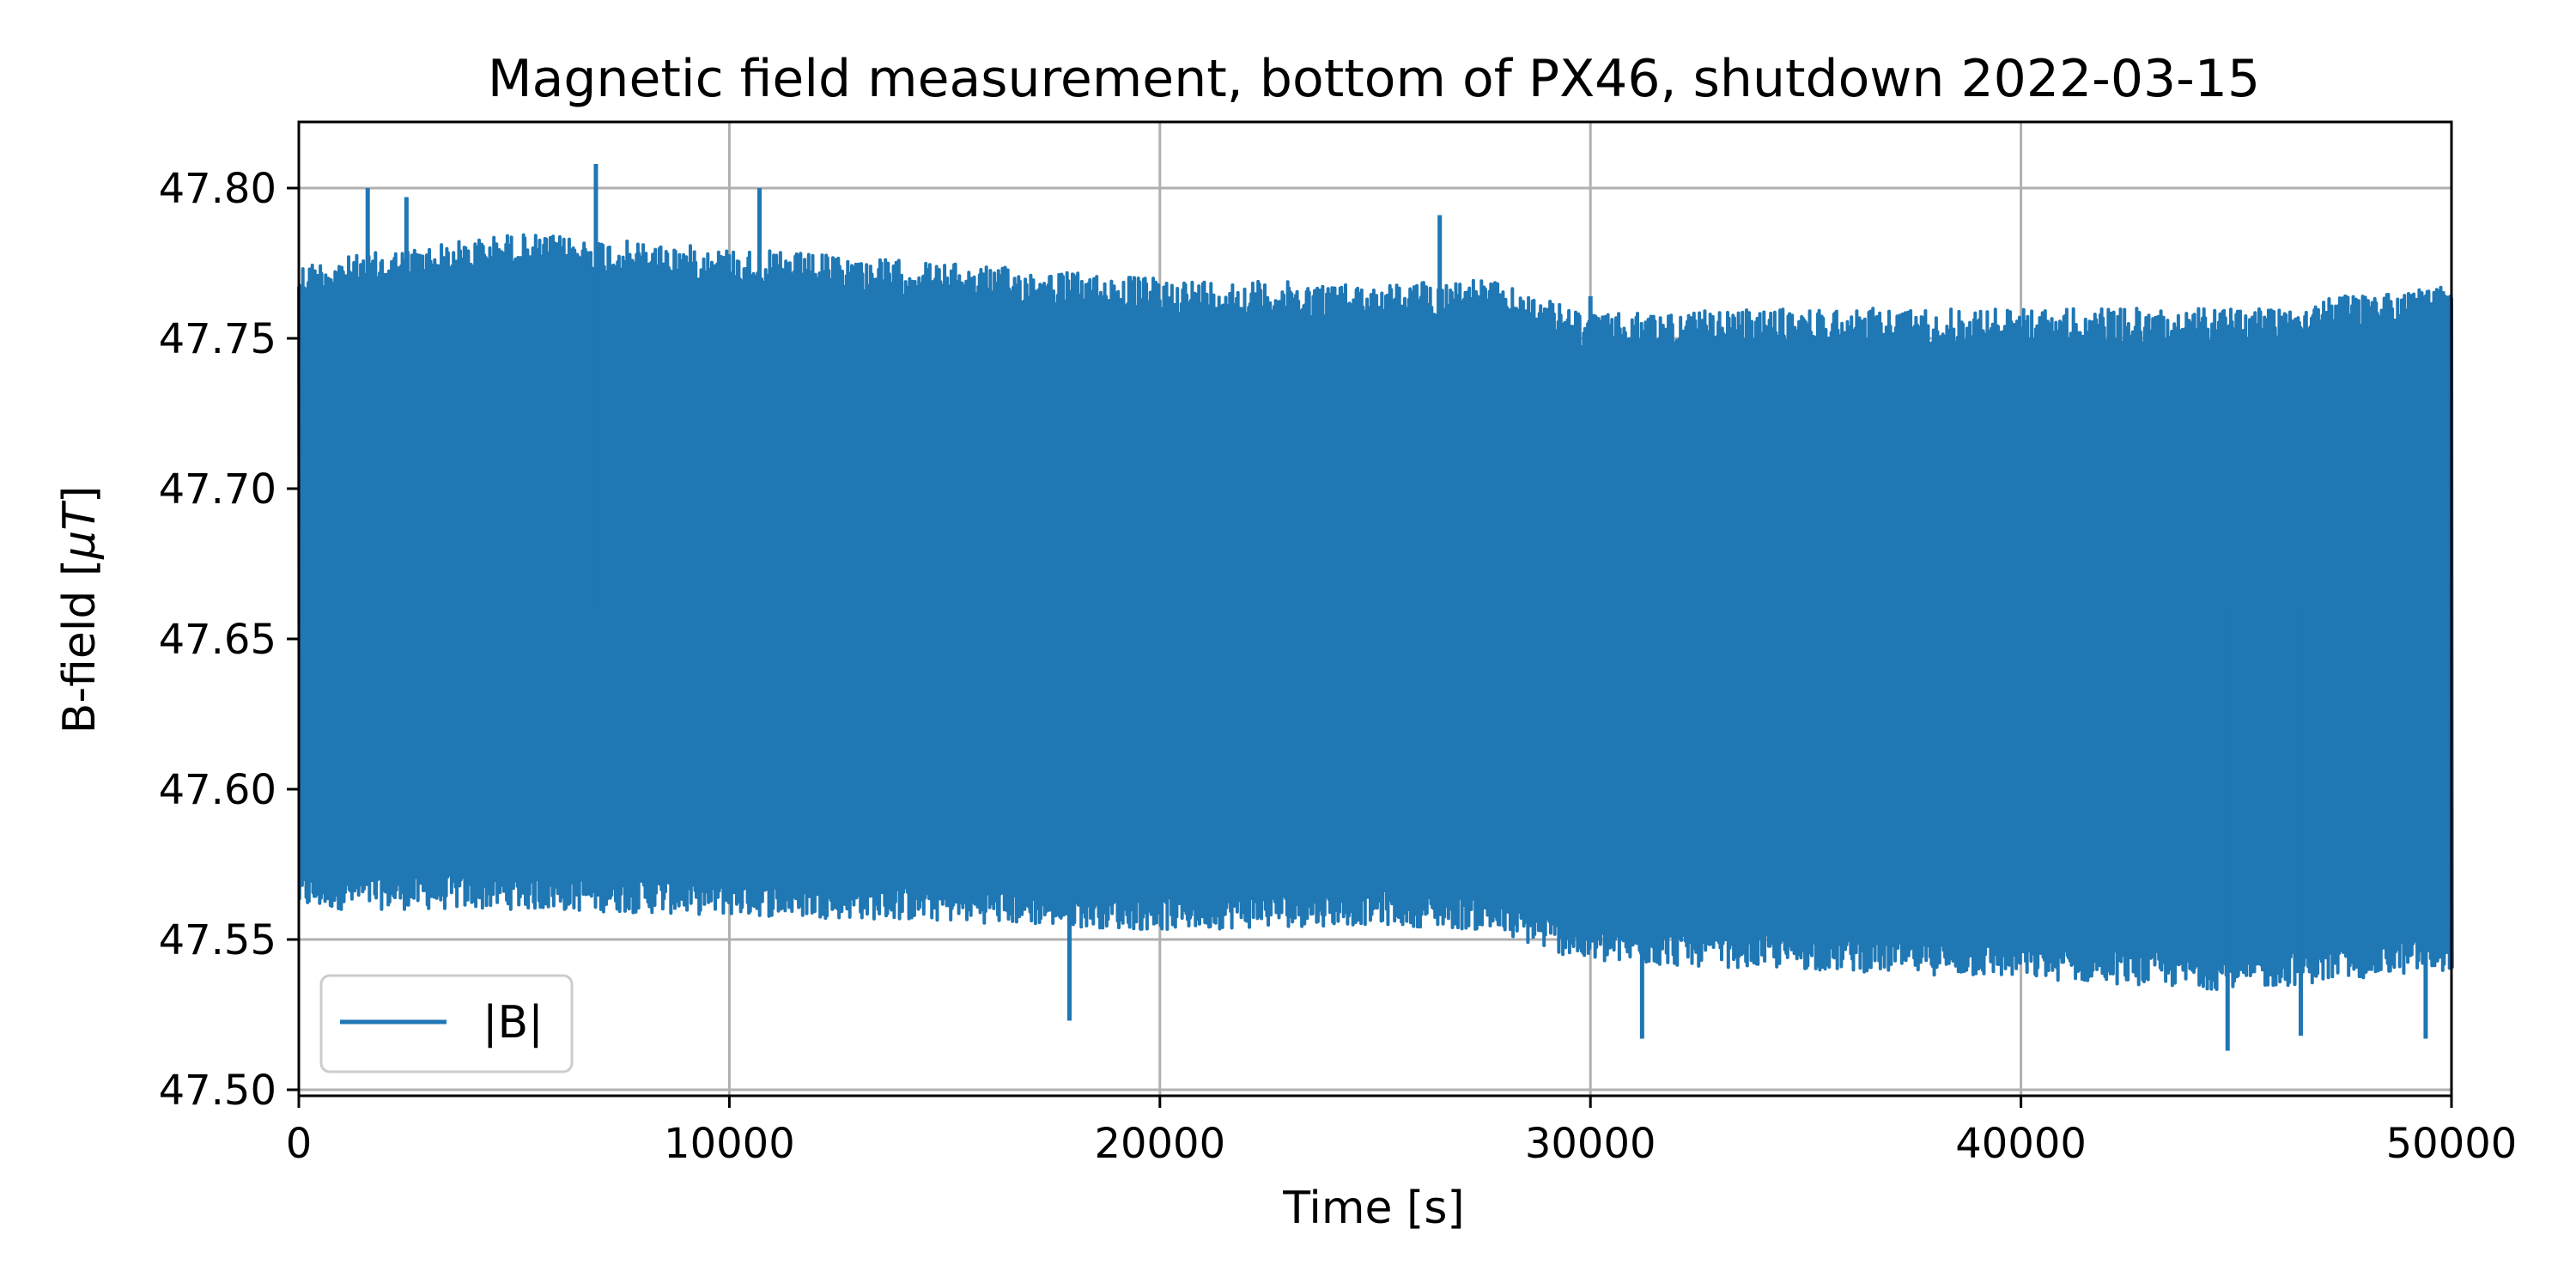 Image resolution: width=2576 pixels, height=1283 pixels. What do you see at coordinates (218, 790) in the screenshot?
I see `y-tick-label: 47.60` at bounding box center [218, 790].